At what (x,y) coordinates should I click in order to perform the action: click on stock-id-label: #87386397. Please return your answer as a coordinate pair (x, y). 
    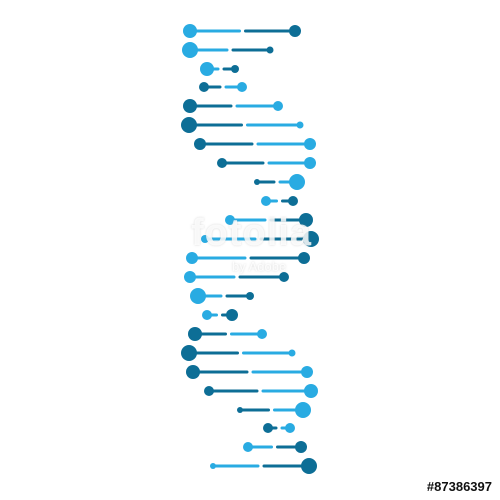
    Looking at the image, I should click on (459, 486).